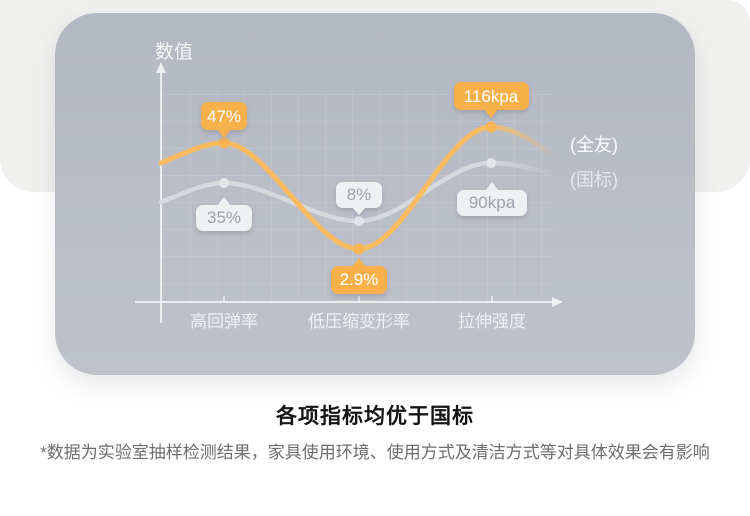 The width and height of the screenshot is (750, 516). What do you see at coordinates (491, 163) in the screenshot?
I see `standard-point-tensile` at bounding box center [491, 163].